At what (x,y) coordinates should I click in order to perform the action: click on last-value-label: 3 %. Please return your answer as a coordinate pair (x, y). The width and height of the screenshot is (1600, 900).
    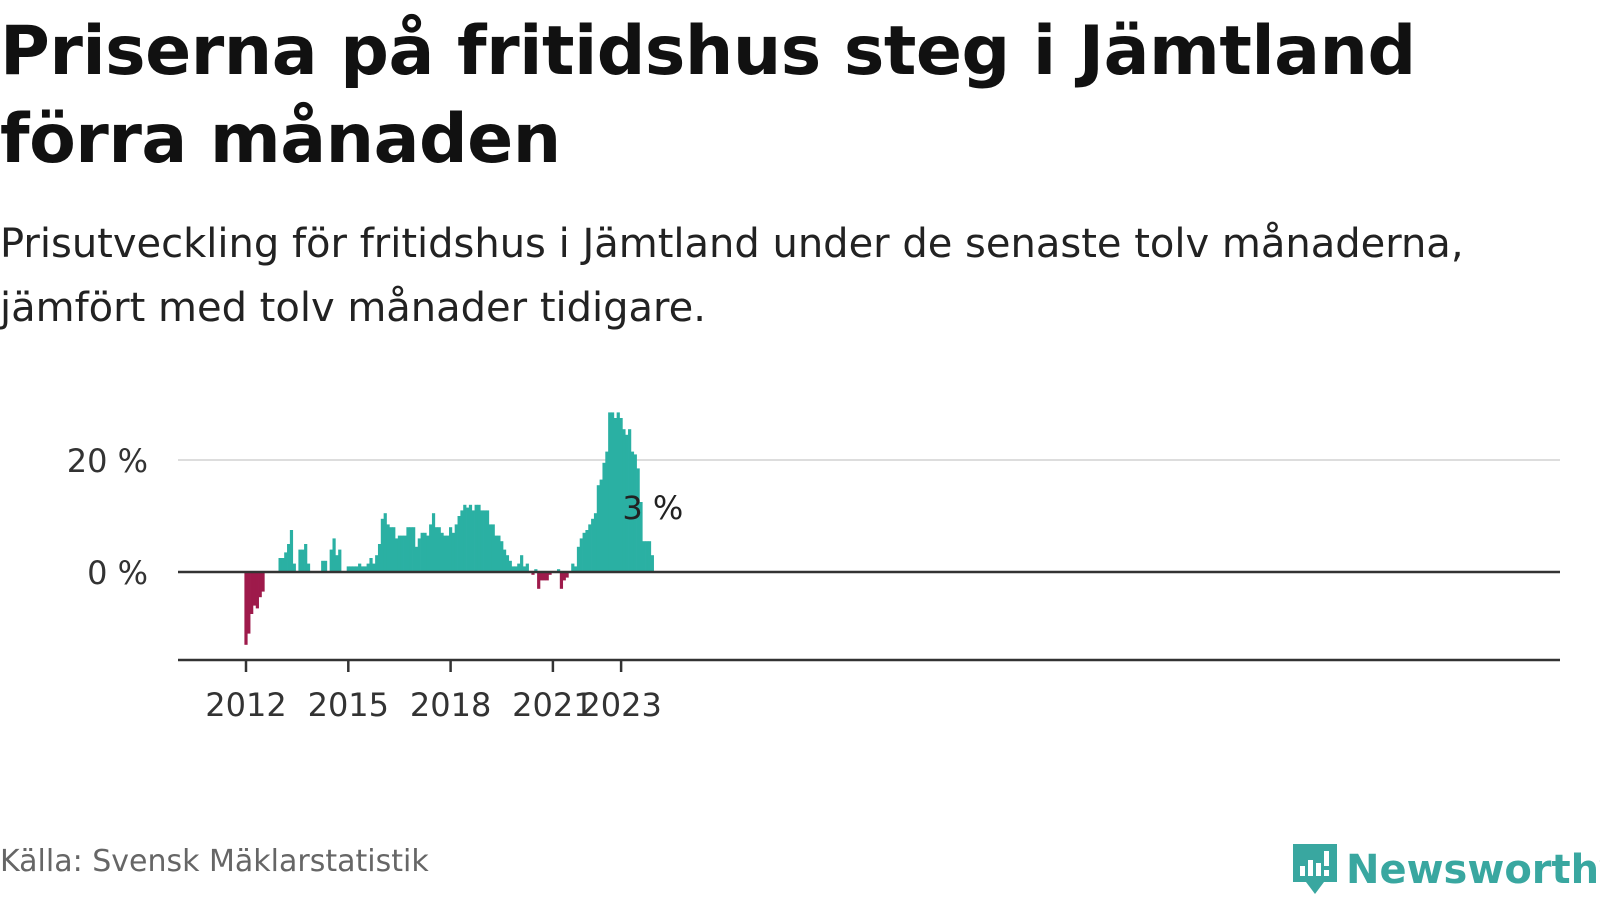
    Looking at the image, I should click on (652, 508).